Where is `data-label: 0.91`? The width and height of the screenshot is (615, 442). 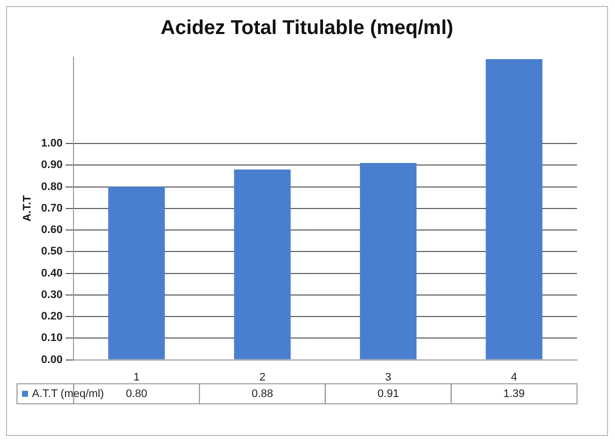 data-label: 0.91 is located at coordinates (388, 394).